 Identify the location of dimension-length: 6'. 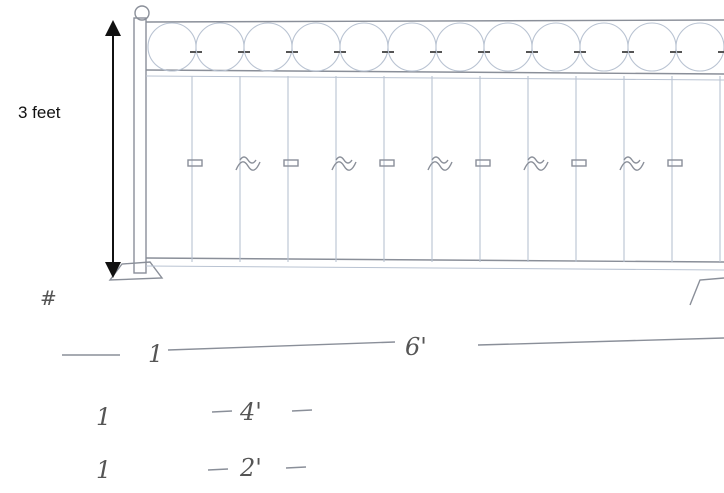
(416, 347).